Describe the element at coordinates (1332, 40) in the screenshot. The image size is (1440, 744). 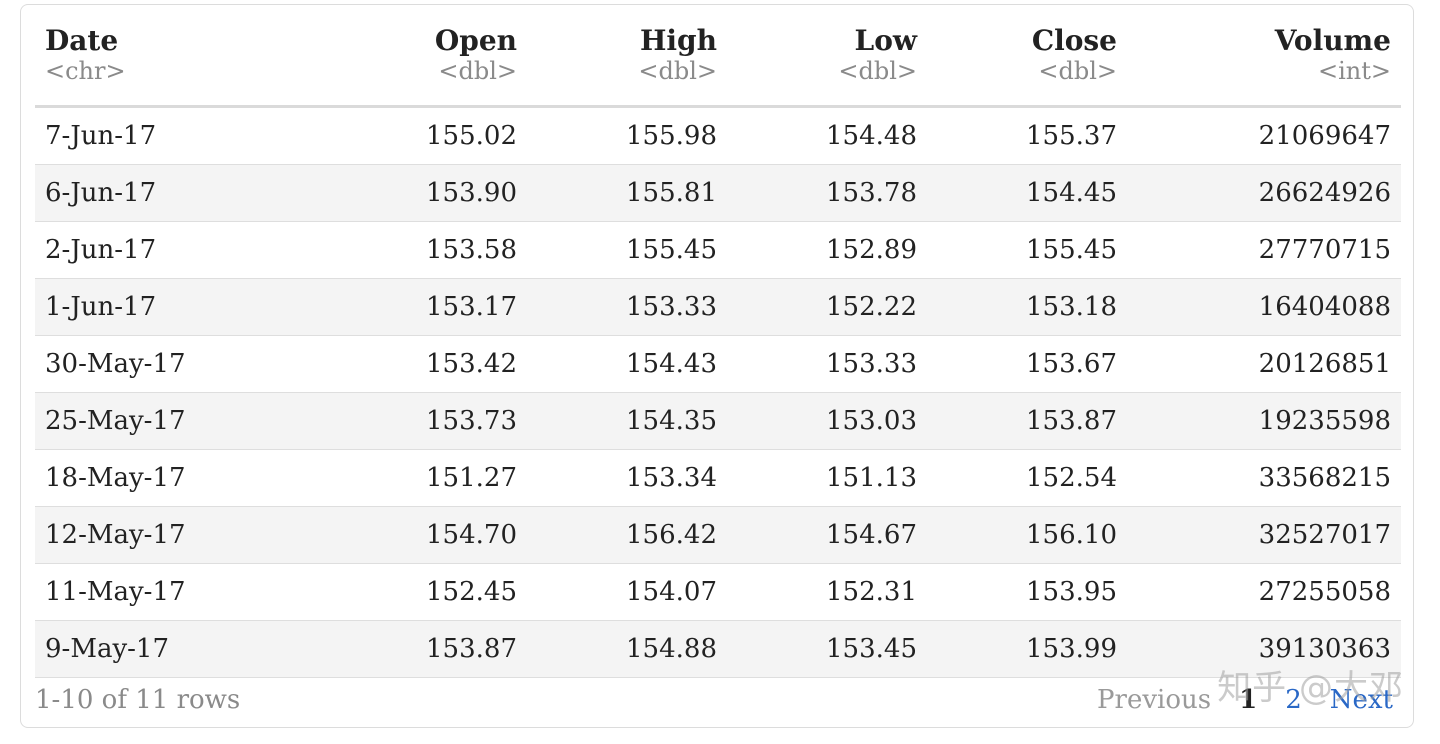
I see `column-header-volume: Volume` at that location.